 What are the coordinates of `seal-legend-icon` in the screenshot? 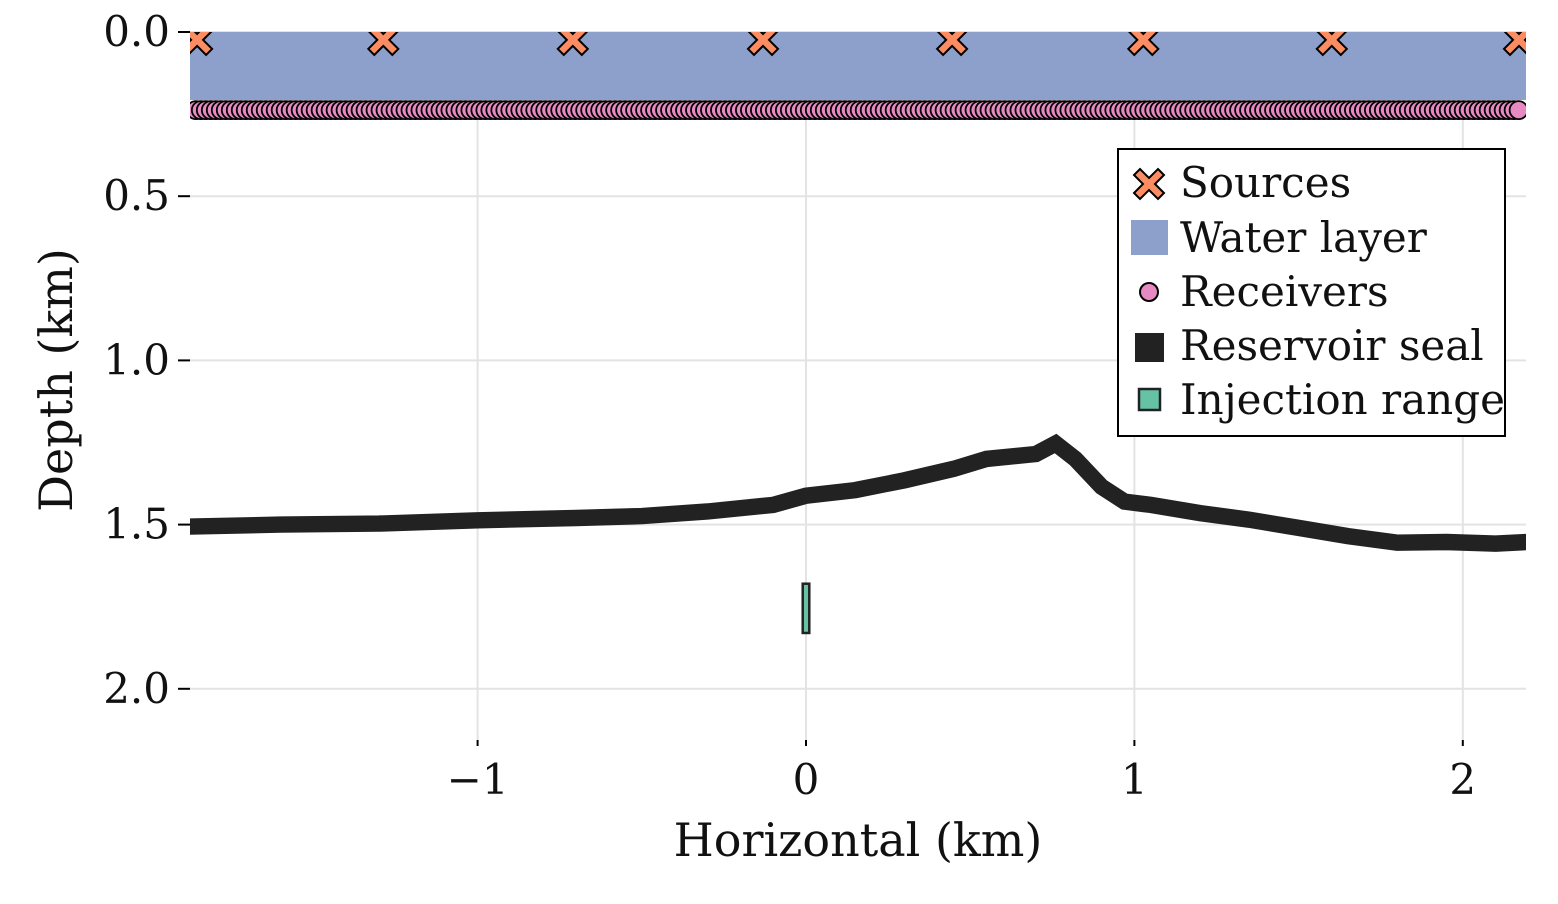 It's located at (1149, 347).